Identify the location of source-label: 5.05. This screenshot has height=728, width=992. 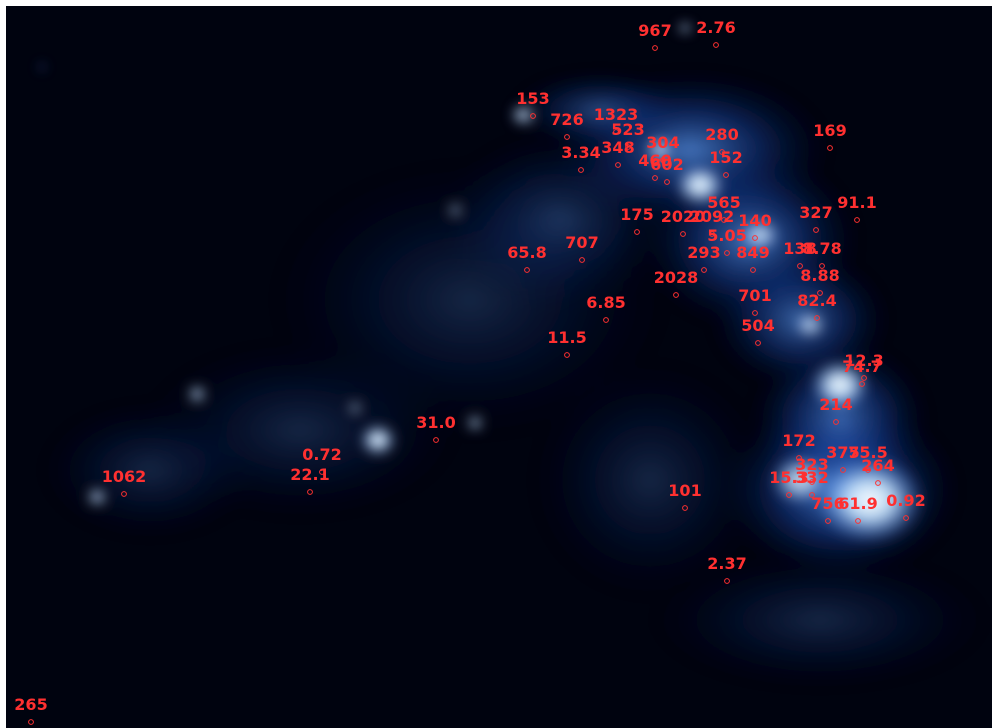
(726, 235).